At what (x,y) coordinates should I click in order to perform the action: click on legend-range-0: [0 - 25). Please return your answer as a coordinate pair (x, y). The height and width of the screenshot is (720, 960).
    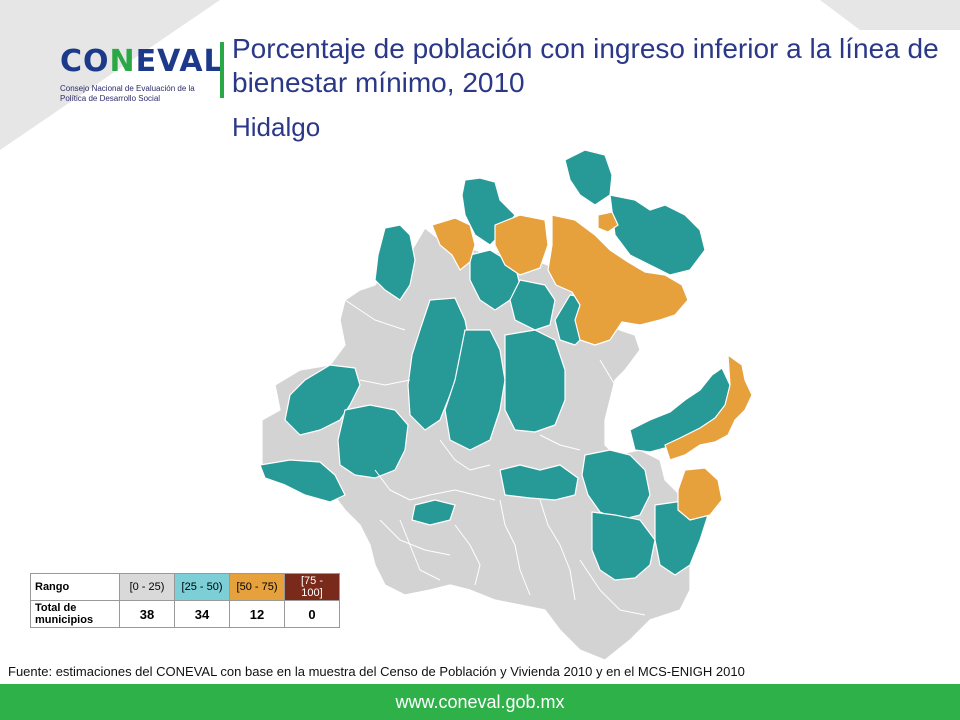
    Looking at the image, I should click on (147, 587).